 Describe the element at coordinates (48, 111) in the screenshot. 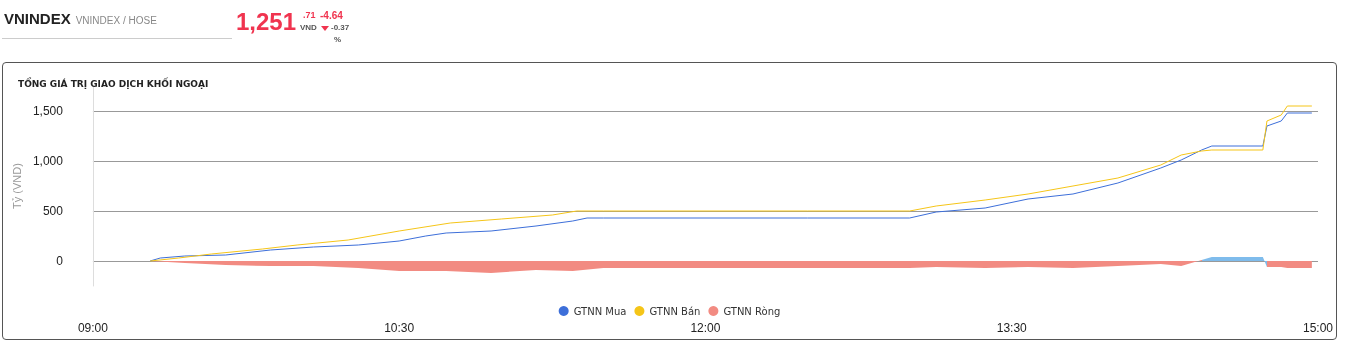

I see `y-tick-label: 1,500` at that location.